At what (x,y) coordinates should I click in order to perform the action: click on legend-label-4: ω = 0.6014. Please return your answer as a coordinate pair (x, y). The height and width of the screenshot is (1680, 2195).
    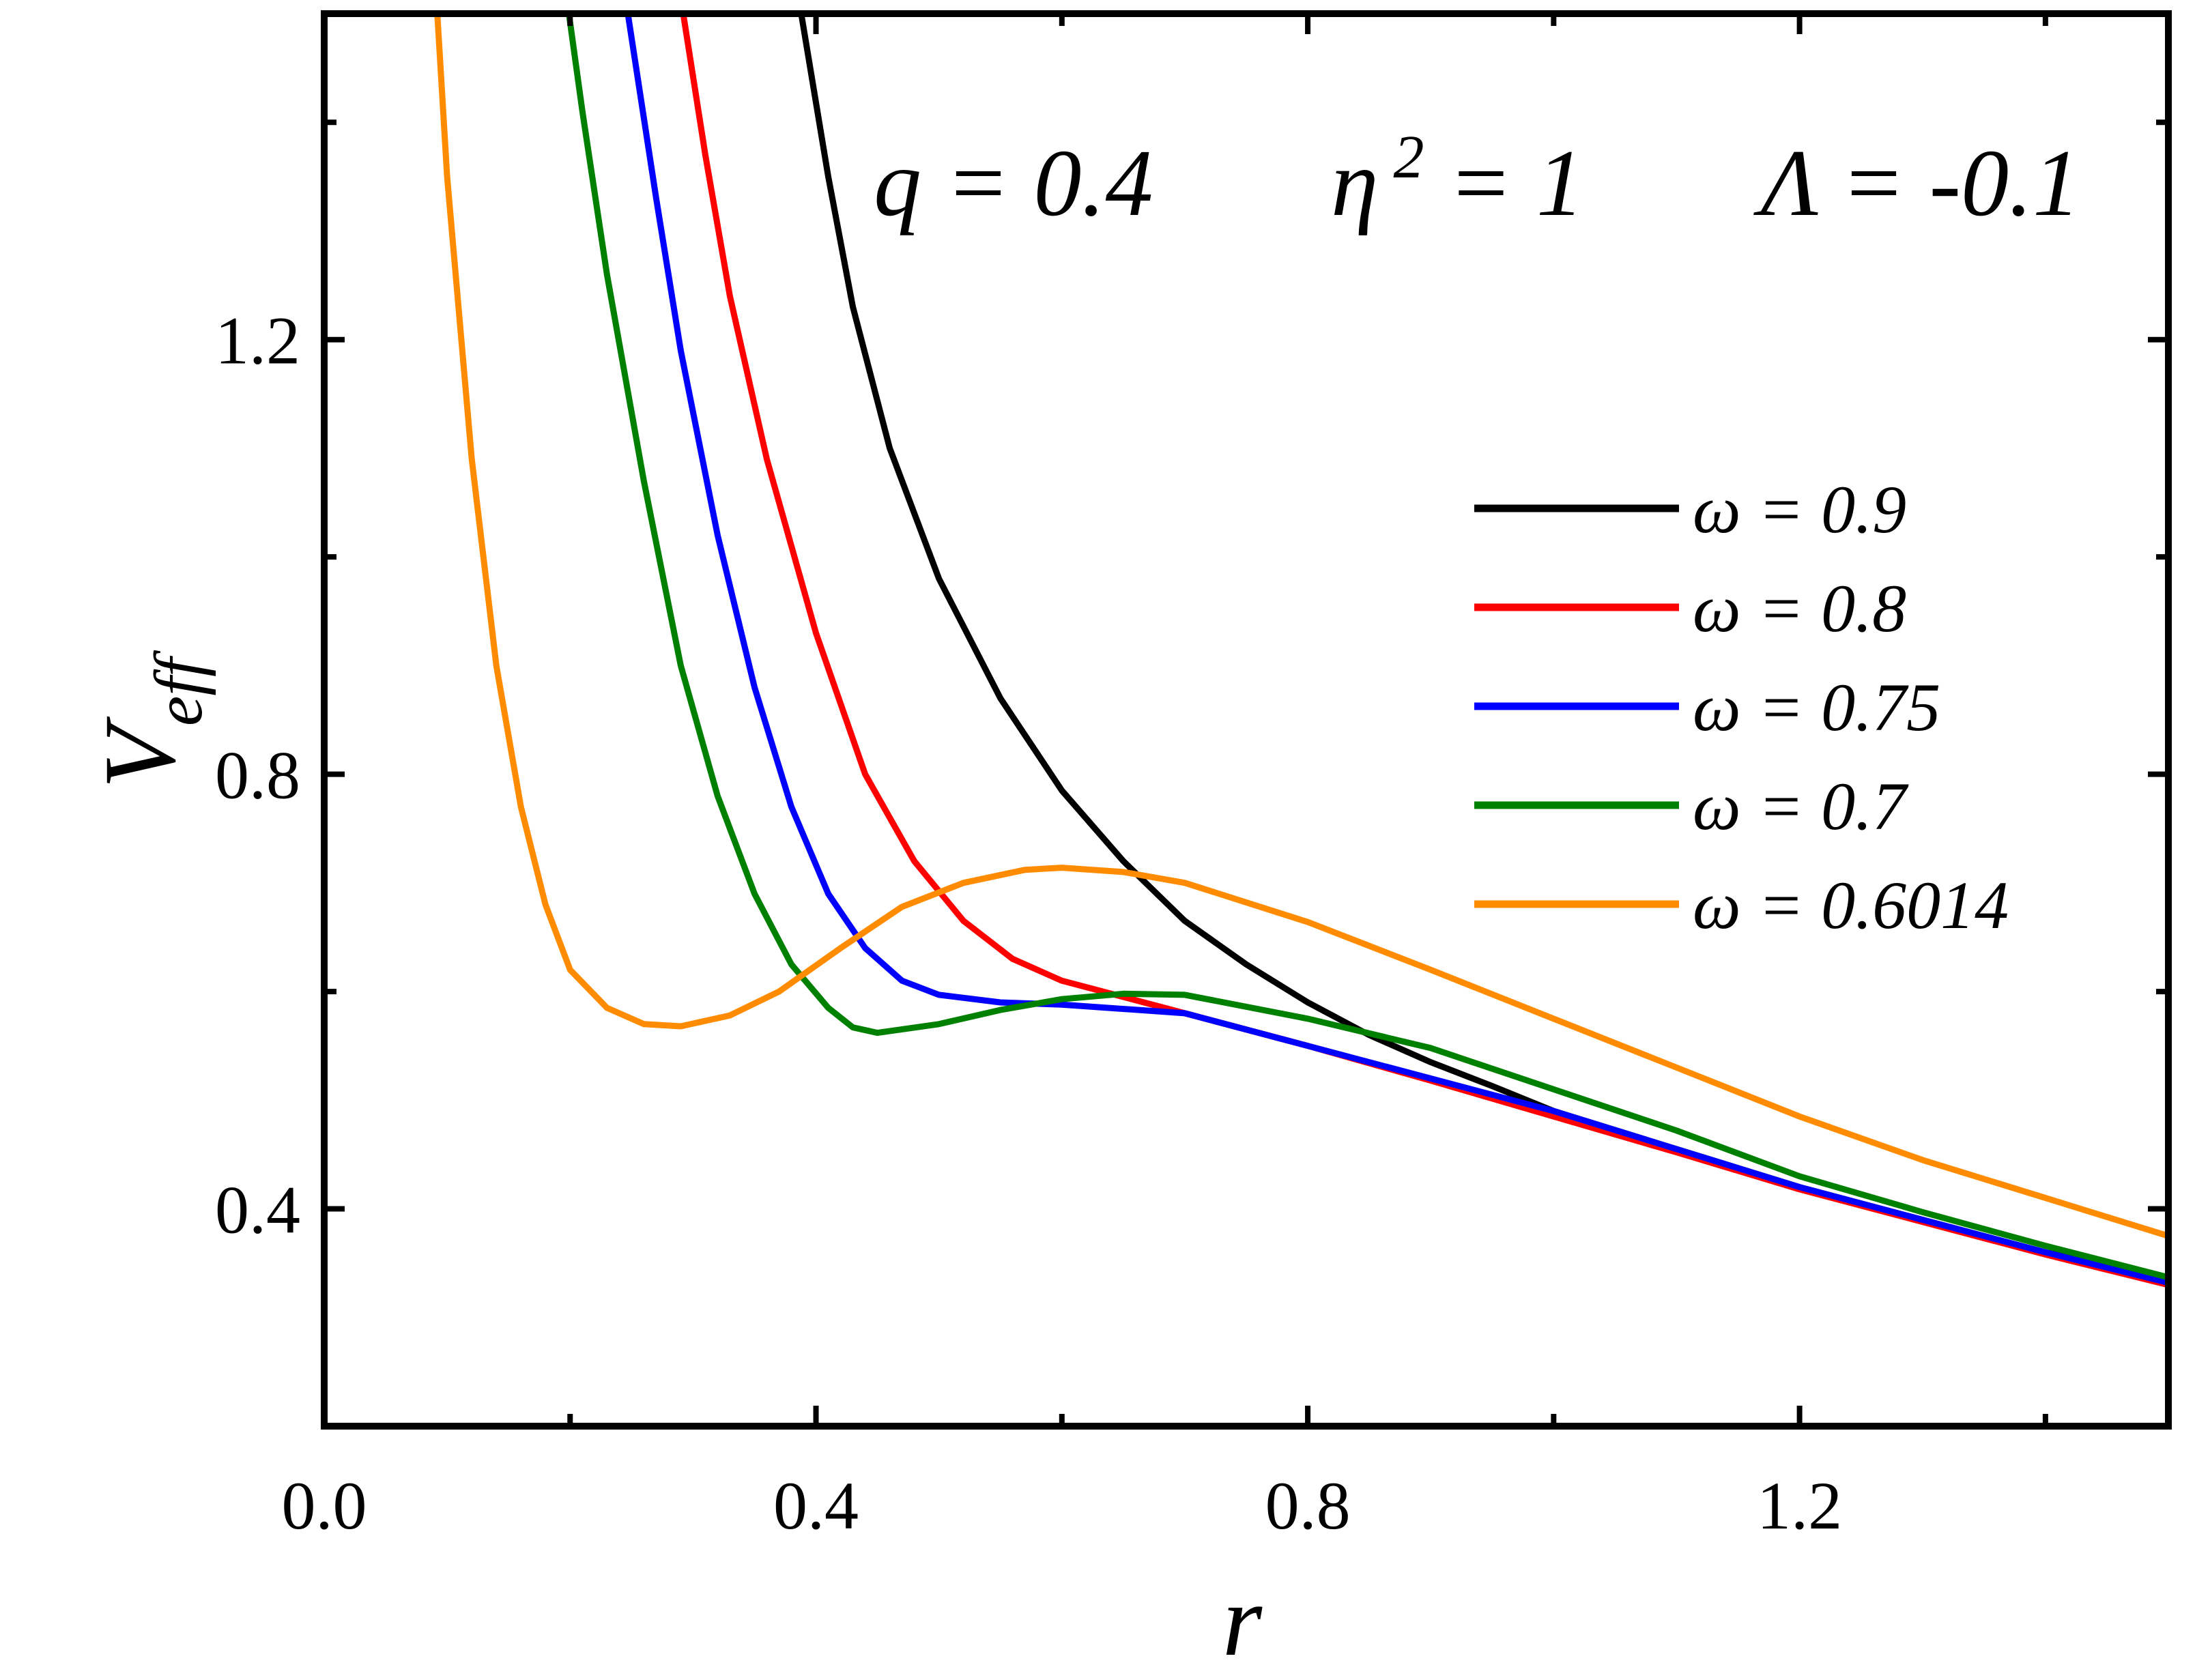
    Looking at the image, I should click on (1851, 905).